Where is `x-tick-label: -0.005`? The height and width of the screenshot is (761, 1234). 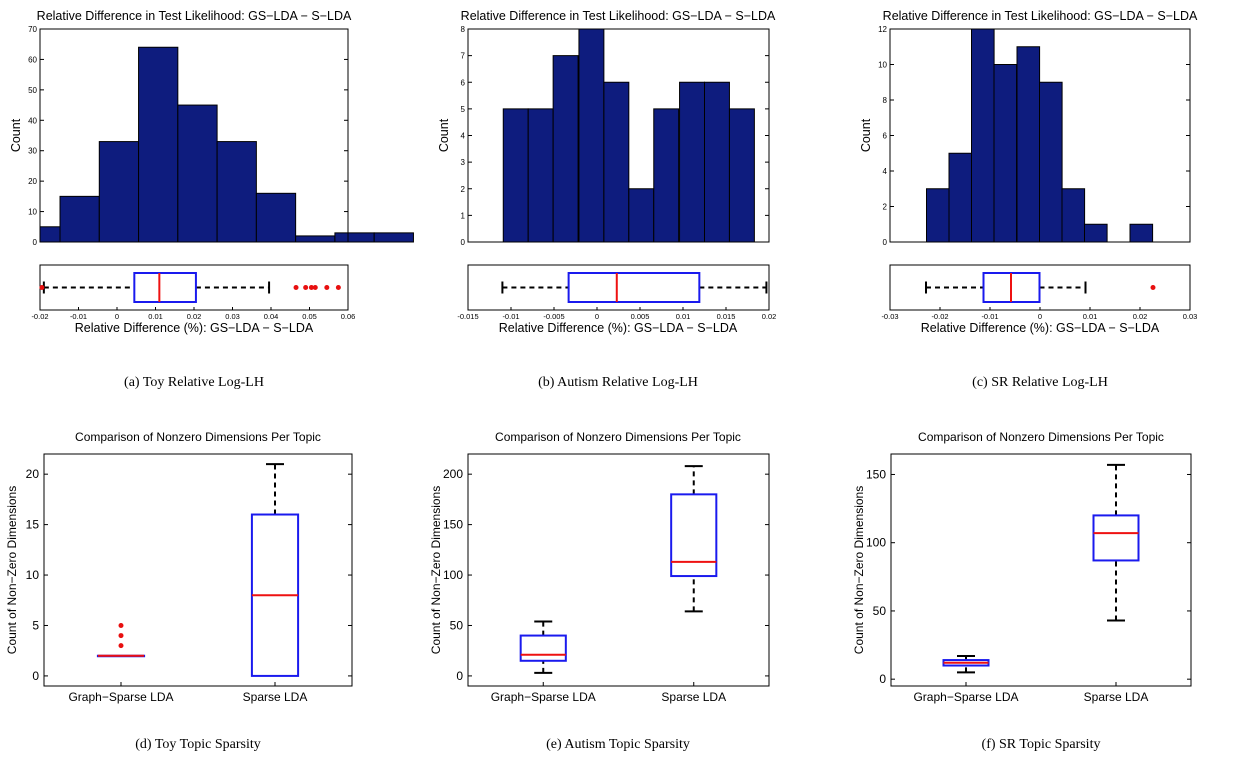
x-tick-label: -0.005 is located at coordinates (553, 316).